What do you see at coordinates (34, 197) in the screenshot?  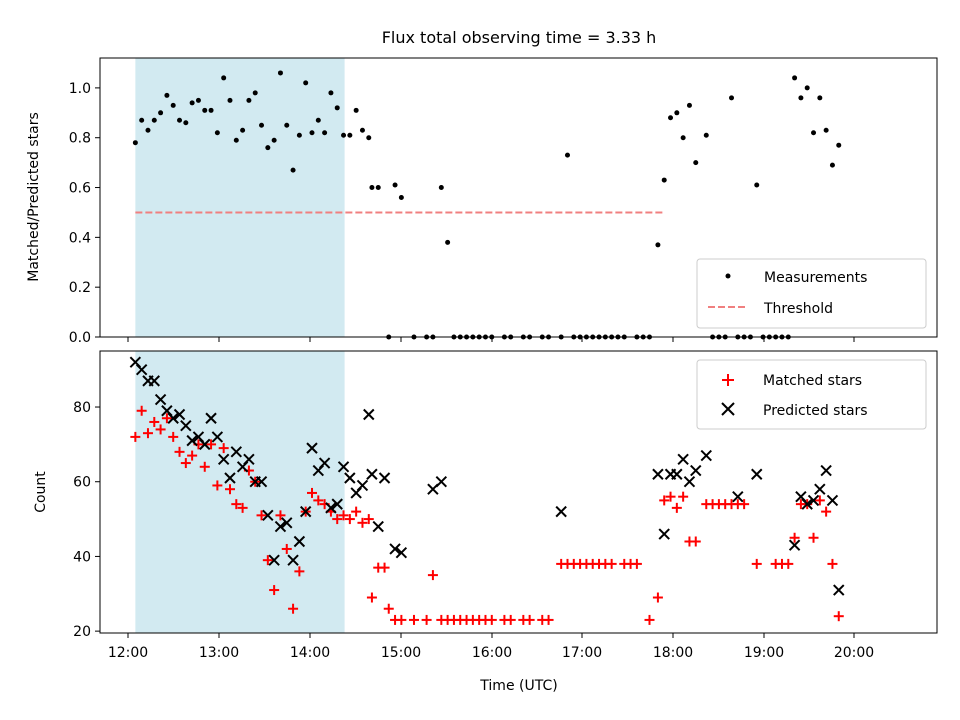 I see `top-y-axis-label: Matched/Predicted stars` at bounding box center [34, 197].